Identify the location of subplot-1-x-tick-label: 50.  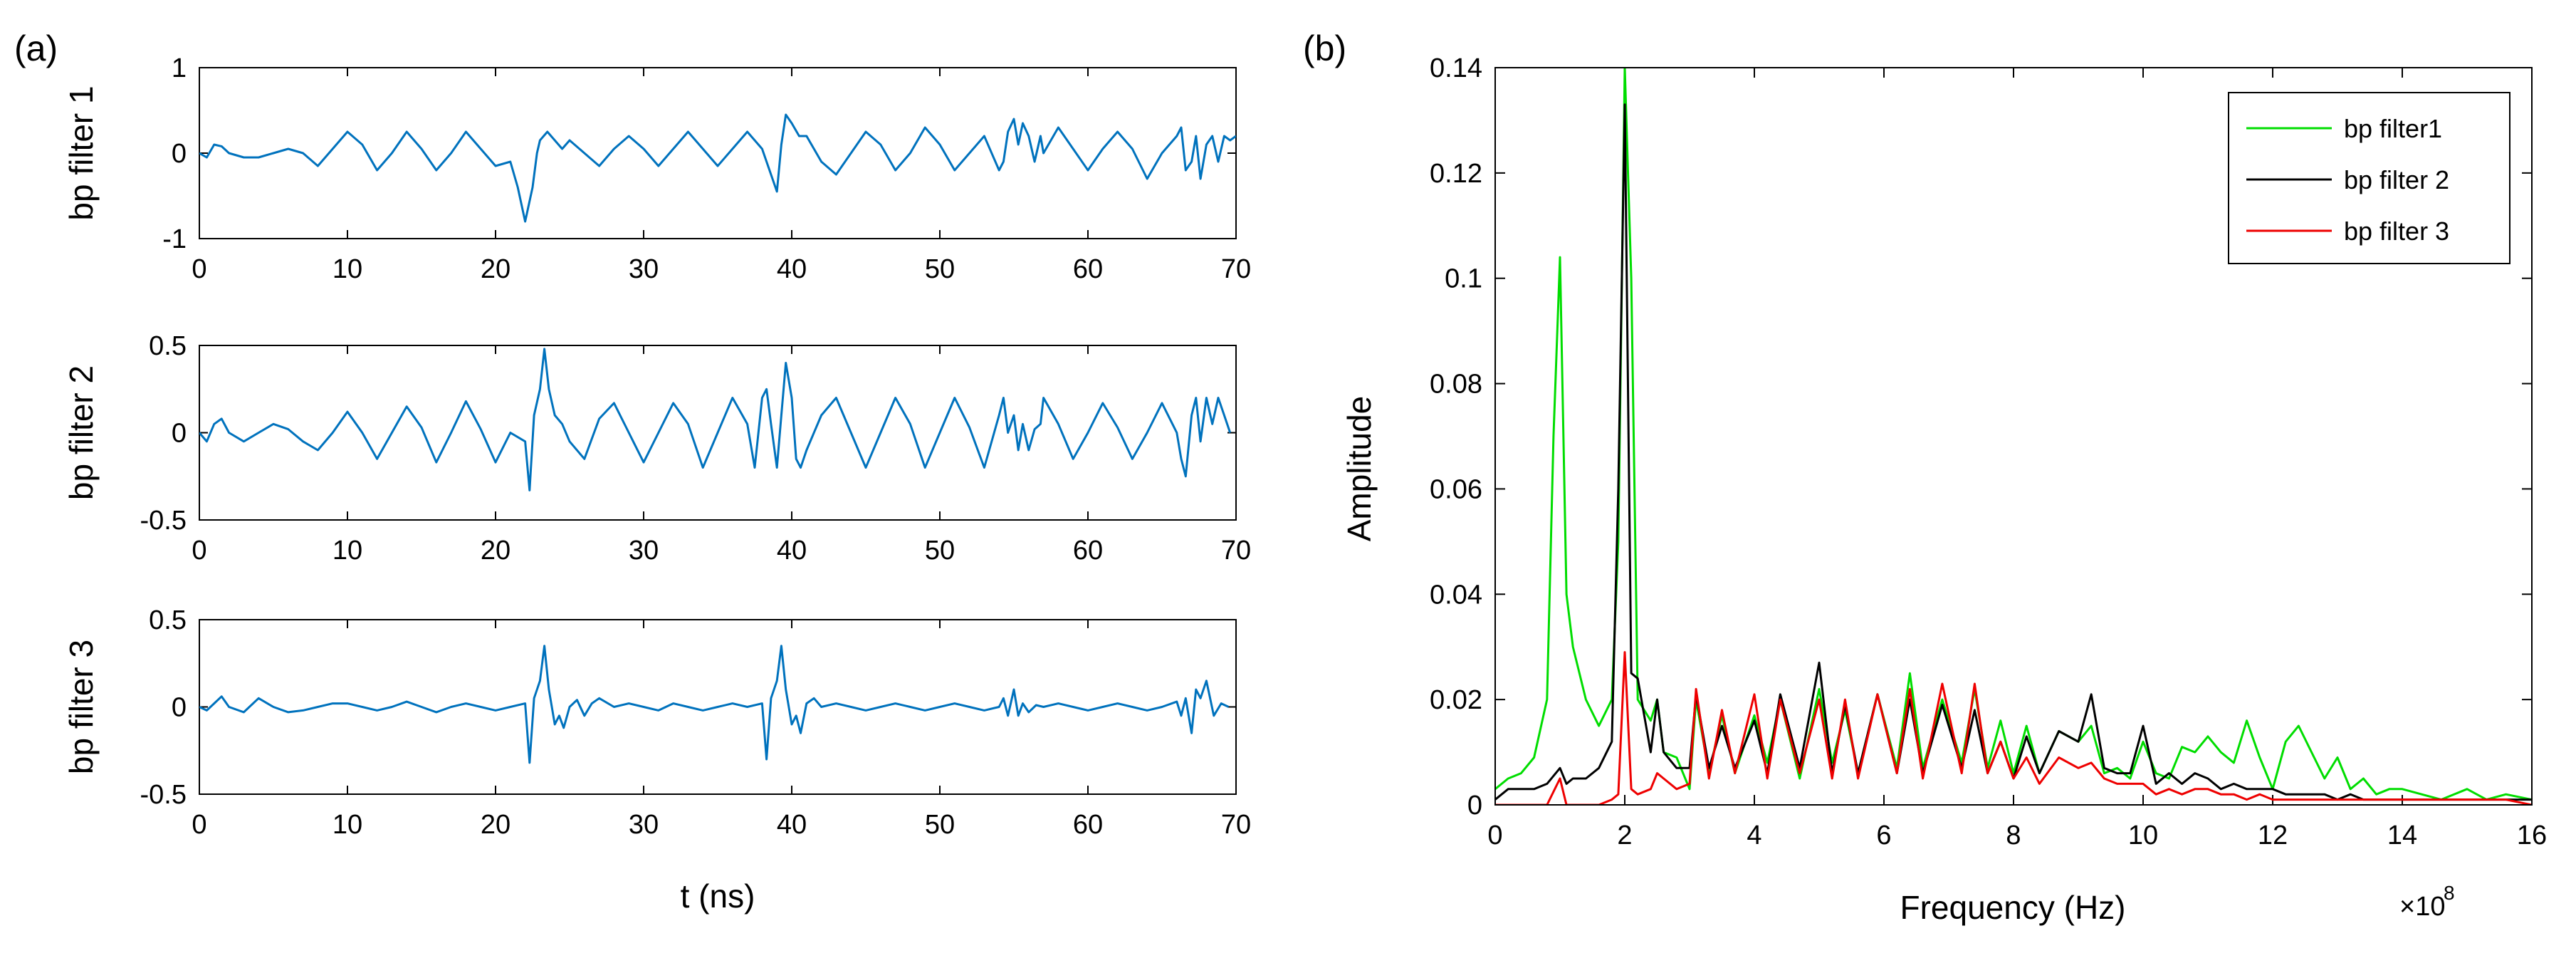
(940, 269).